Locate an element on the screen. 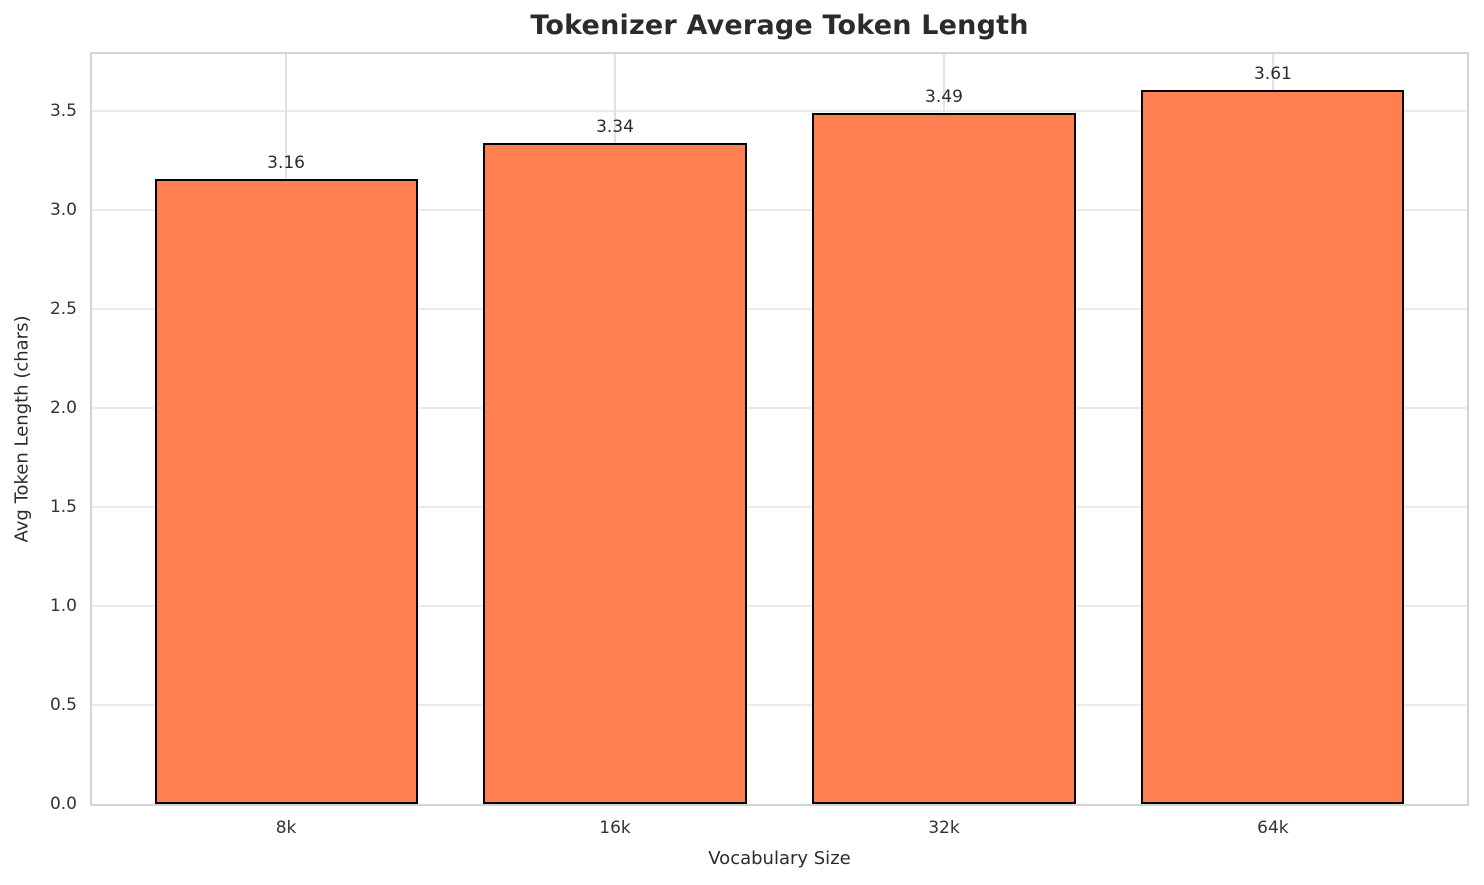  x-tick-label: 32k is located at coordinates (944, 828).